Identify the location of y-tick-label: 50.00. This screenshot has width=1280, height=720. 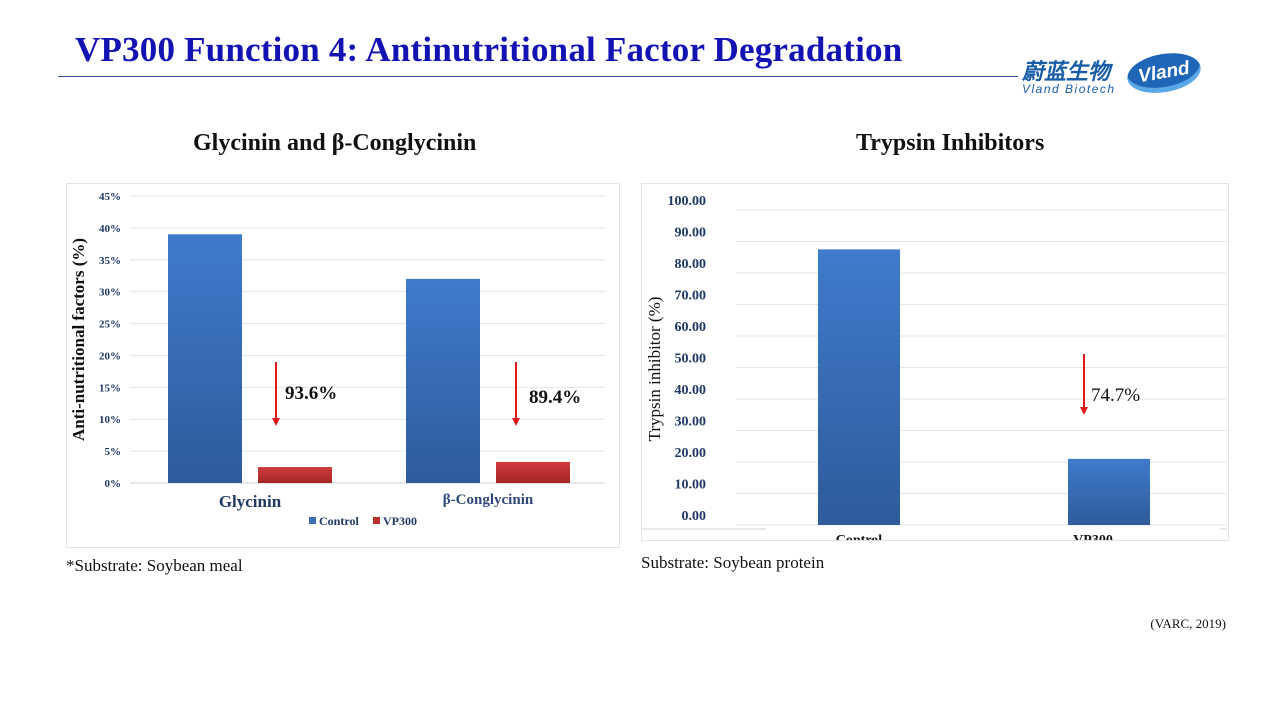
(691, 359).